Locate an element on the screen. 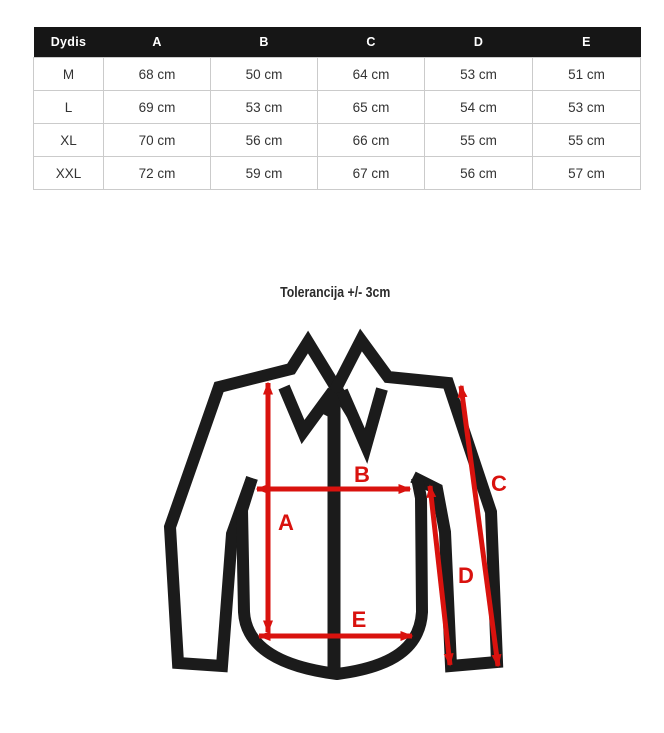 Image resolution: width=664 pixels, height=733 pixels. header-row: Dydis A B C D E is located at coordinates (337, 42).